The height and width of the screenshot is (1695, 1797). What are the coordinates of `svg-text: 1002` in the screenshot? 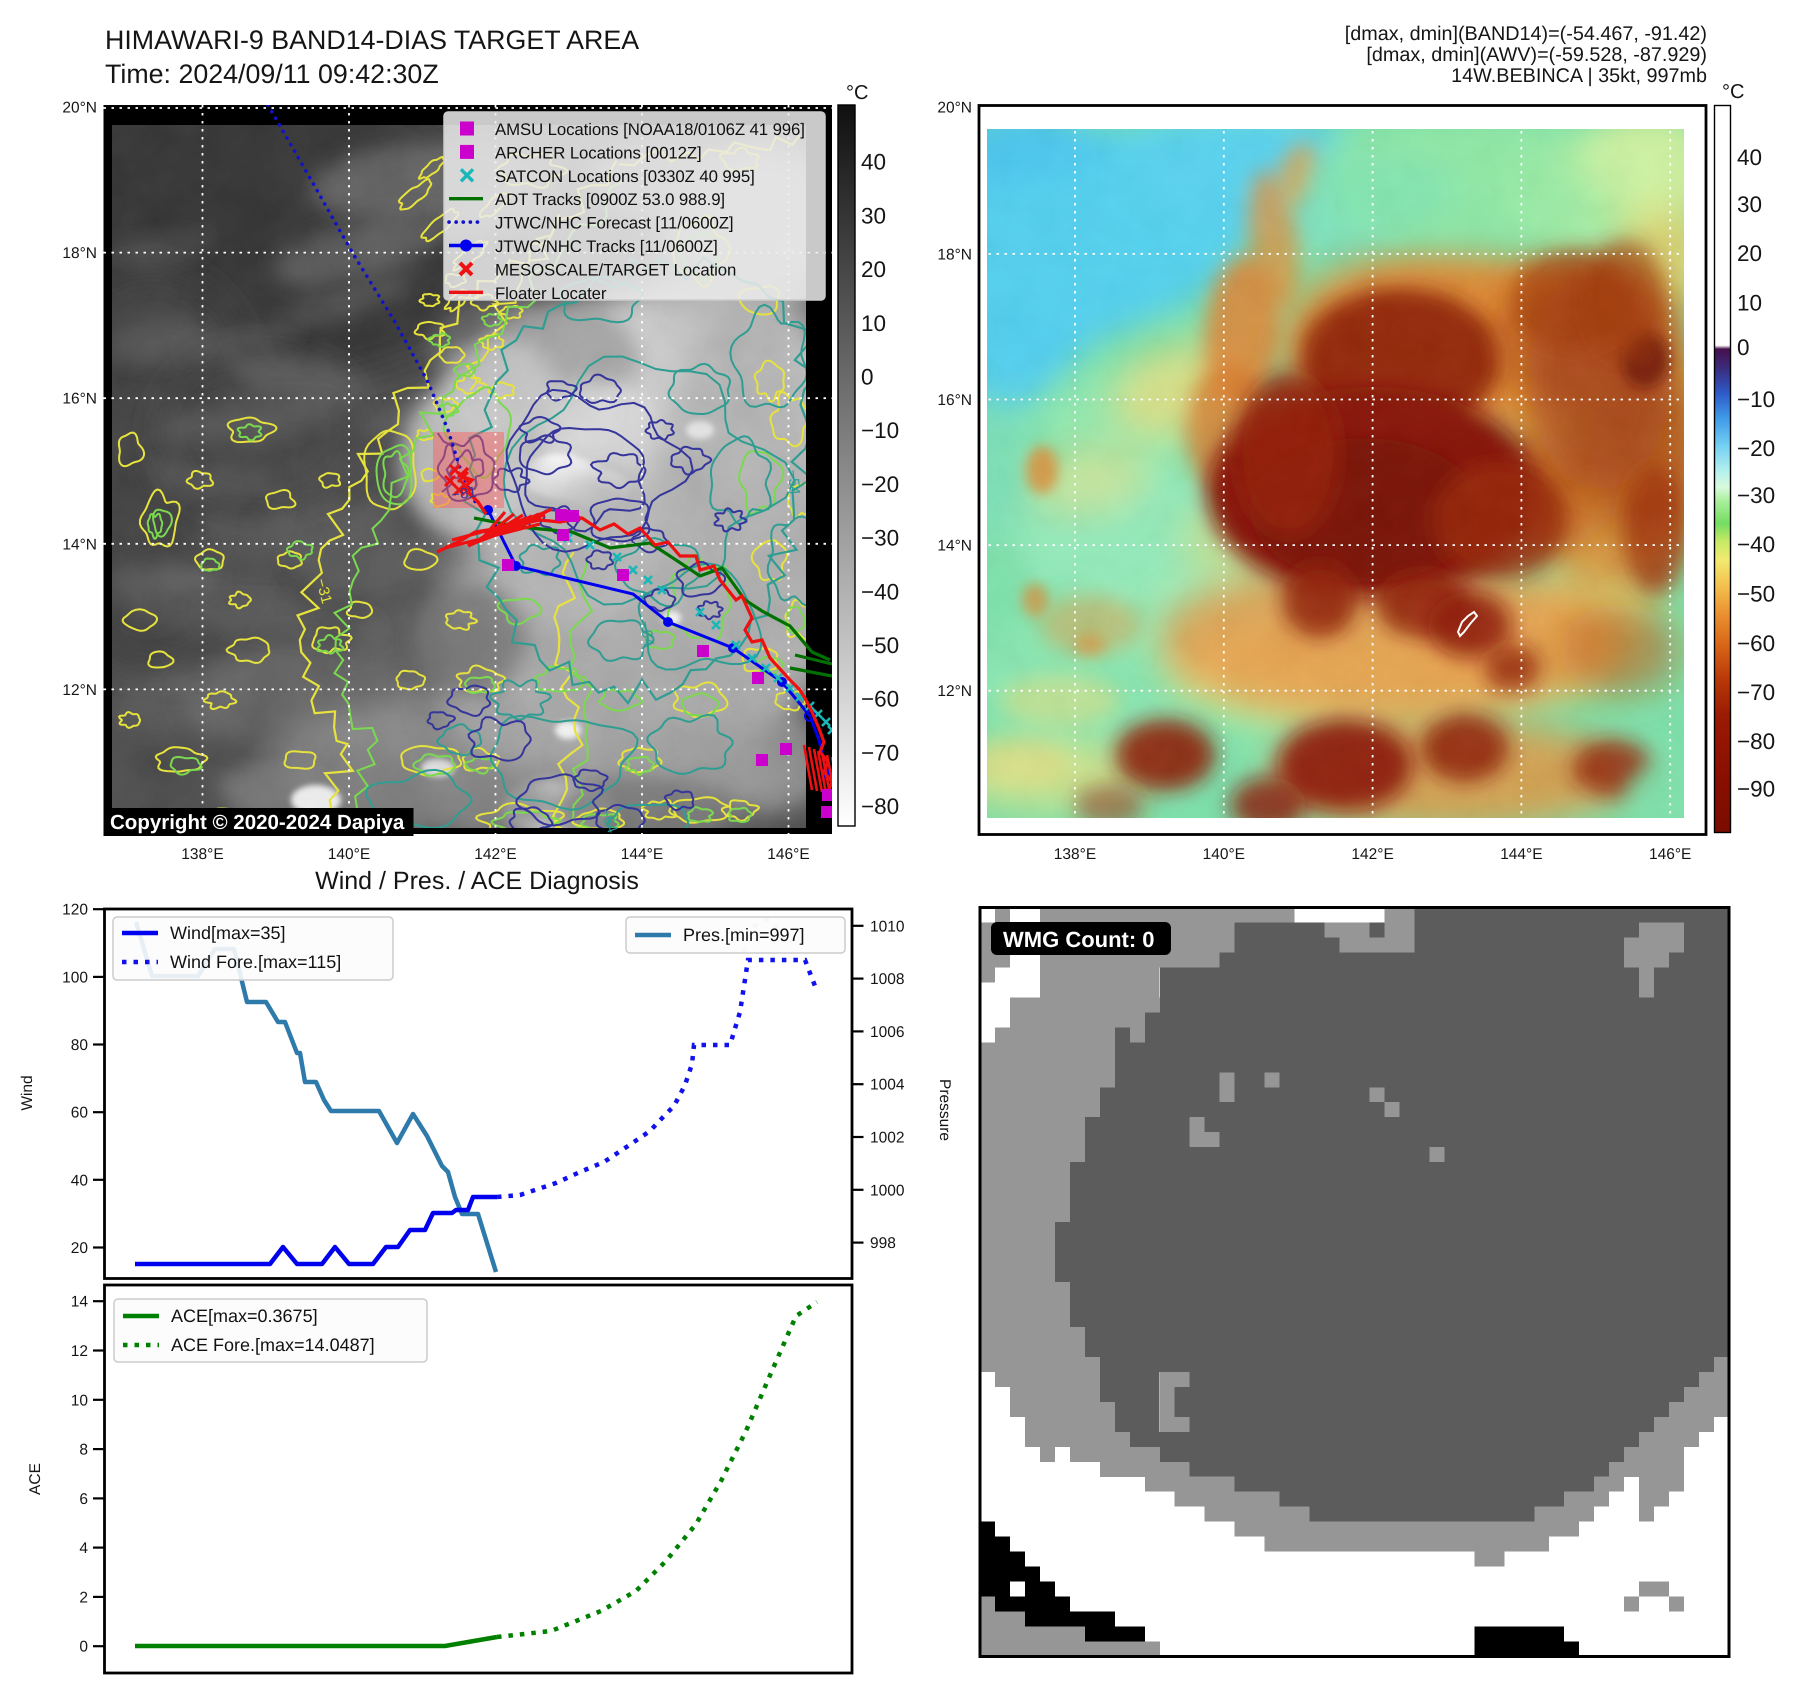 It's located at (887, 1138).